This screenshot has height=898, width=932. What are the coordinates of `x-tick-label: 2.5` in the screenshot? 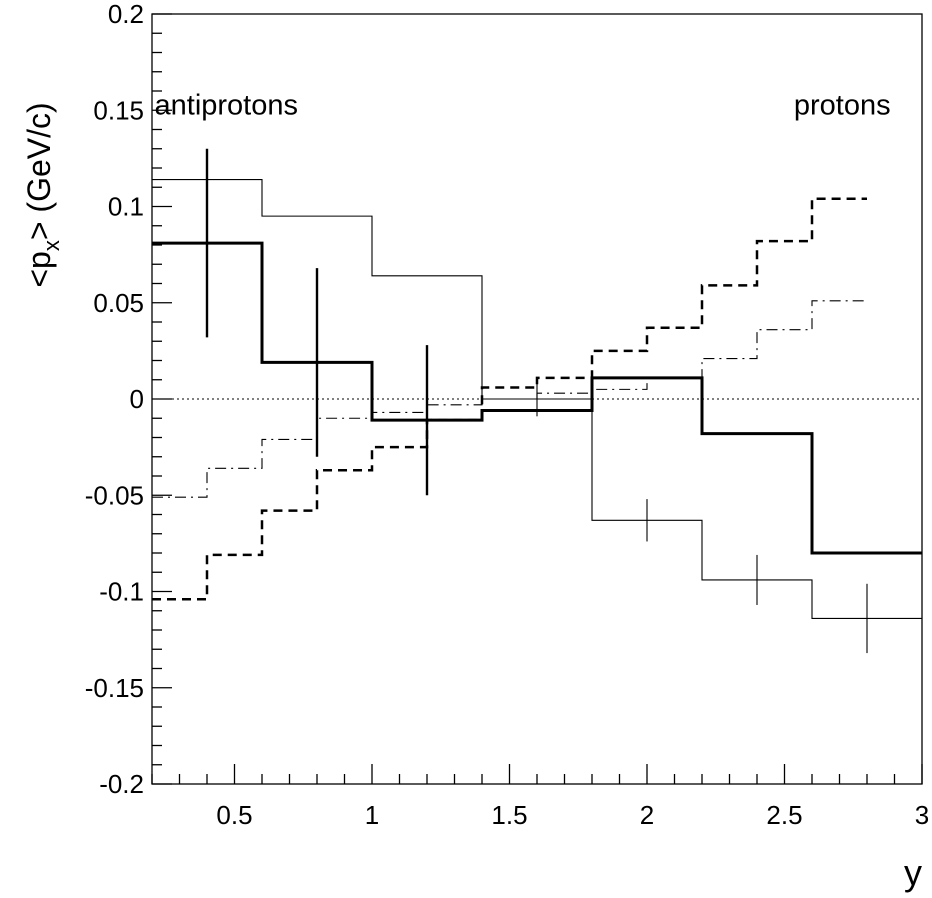 It's located at (784, 815).